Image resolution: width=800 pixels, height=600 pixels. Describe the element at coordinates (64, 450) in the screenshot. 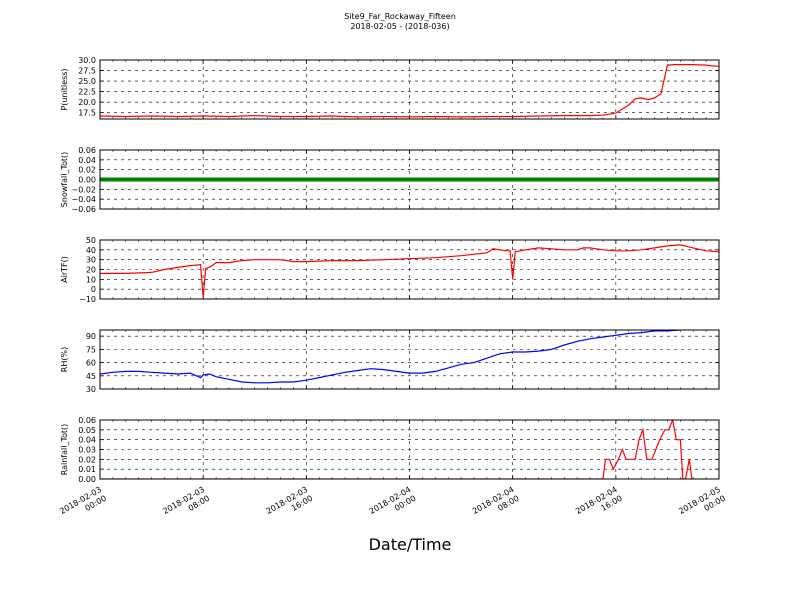

I see `y-axis-label: Rainfall_Tot()` at that location.